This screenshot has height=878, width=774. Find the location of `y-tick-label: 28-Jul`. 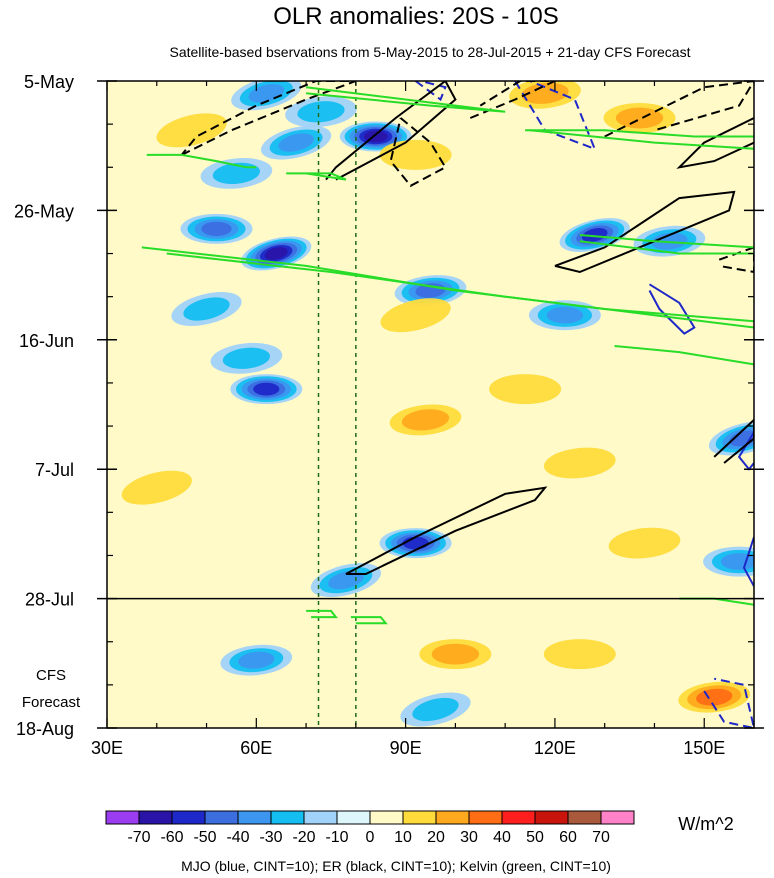

y-tick-label: 28-Jul is located at coordinates (49, 600).